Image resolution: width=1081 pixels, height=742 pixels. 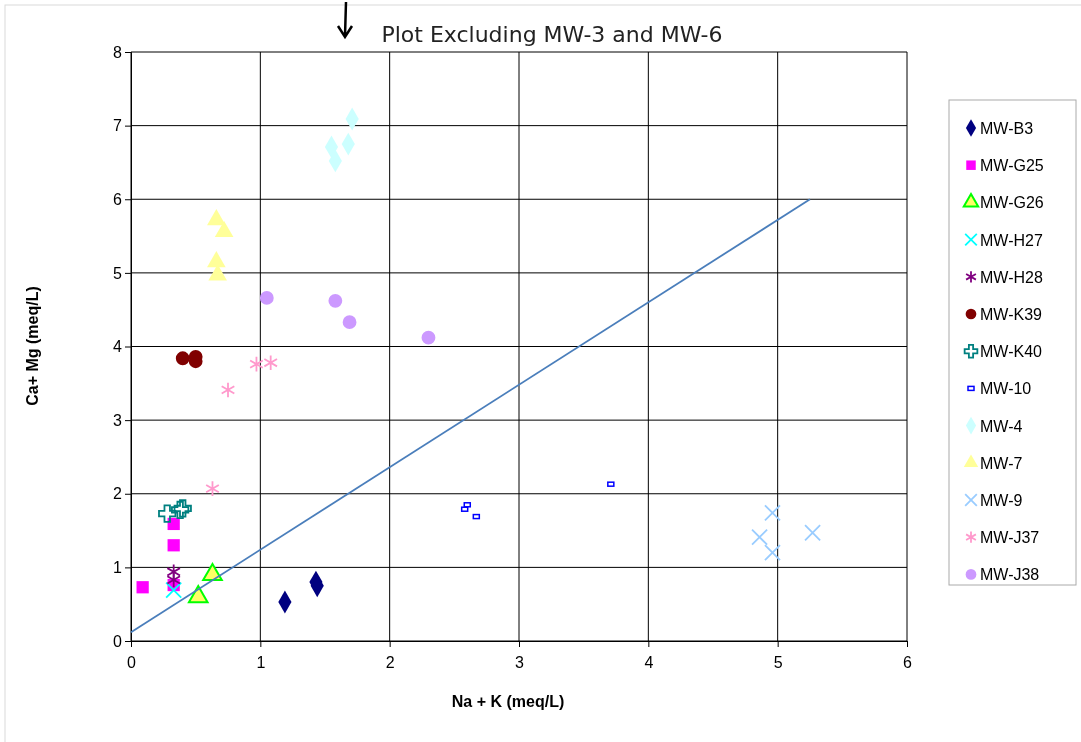 I want to click on x-tick-label: 4, so click(x=649, y=662).